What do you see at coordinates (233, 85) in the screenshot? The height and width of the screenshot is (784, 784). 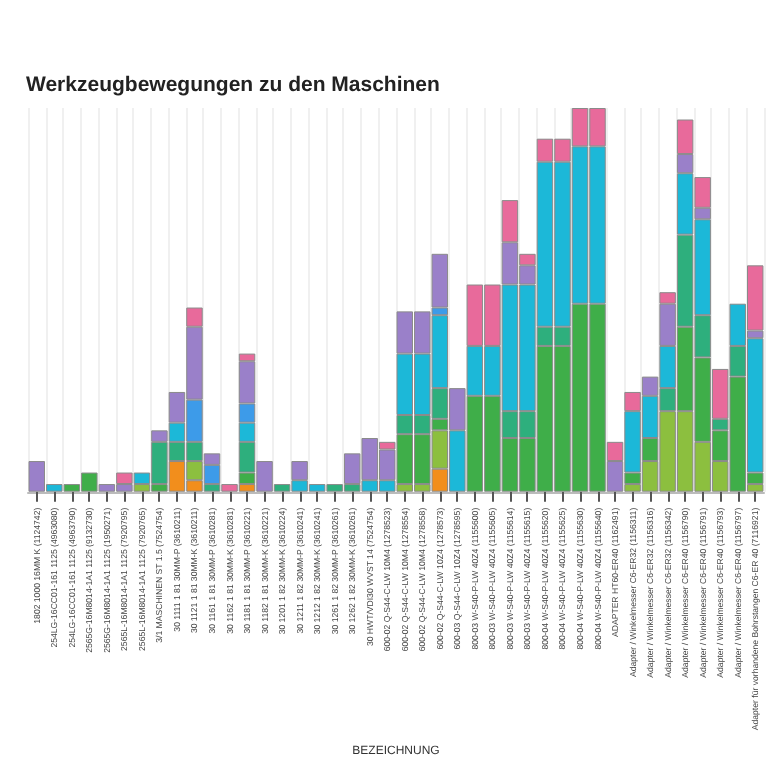 I see `chart-title: Werkzeugbewegungen zu den Maschinen` at bounding box center [233, 85].